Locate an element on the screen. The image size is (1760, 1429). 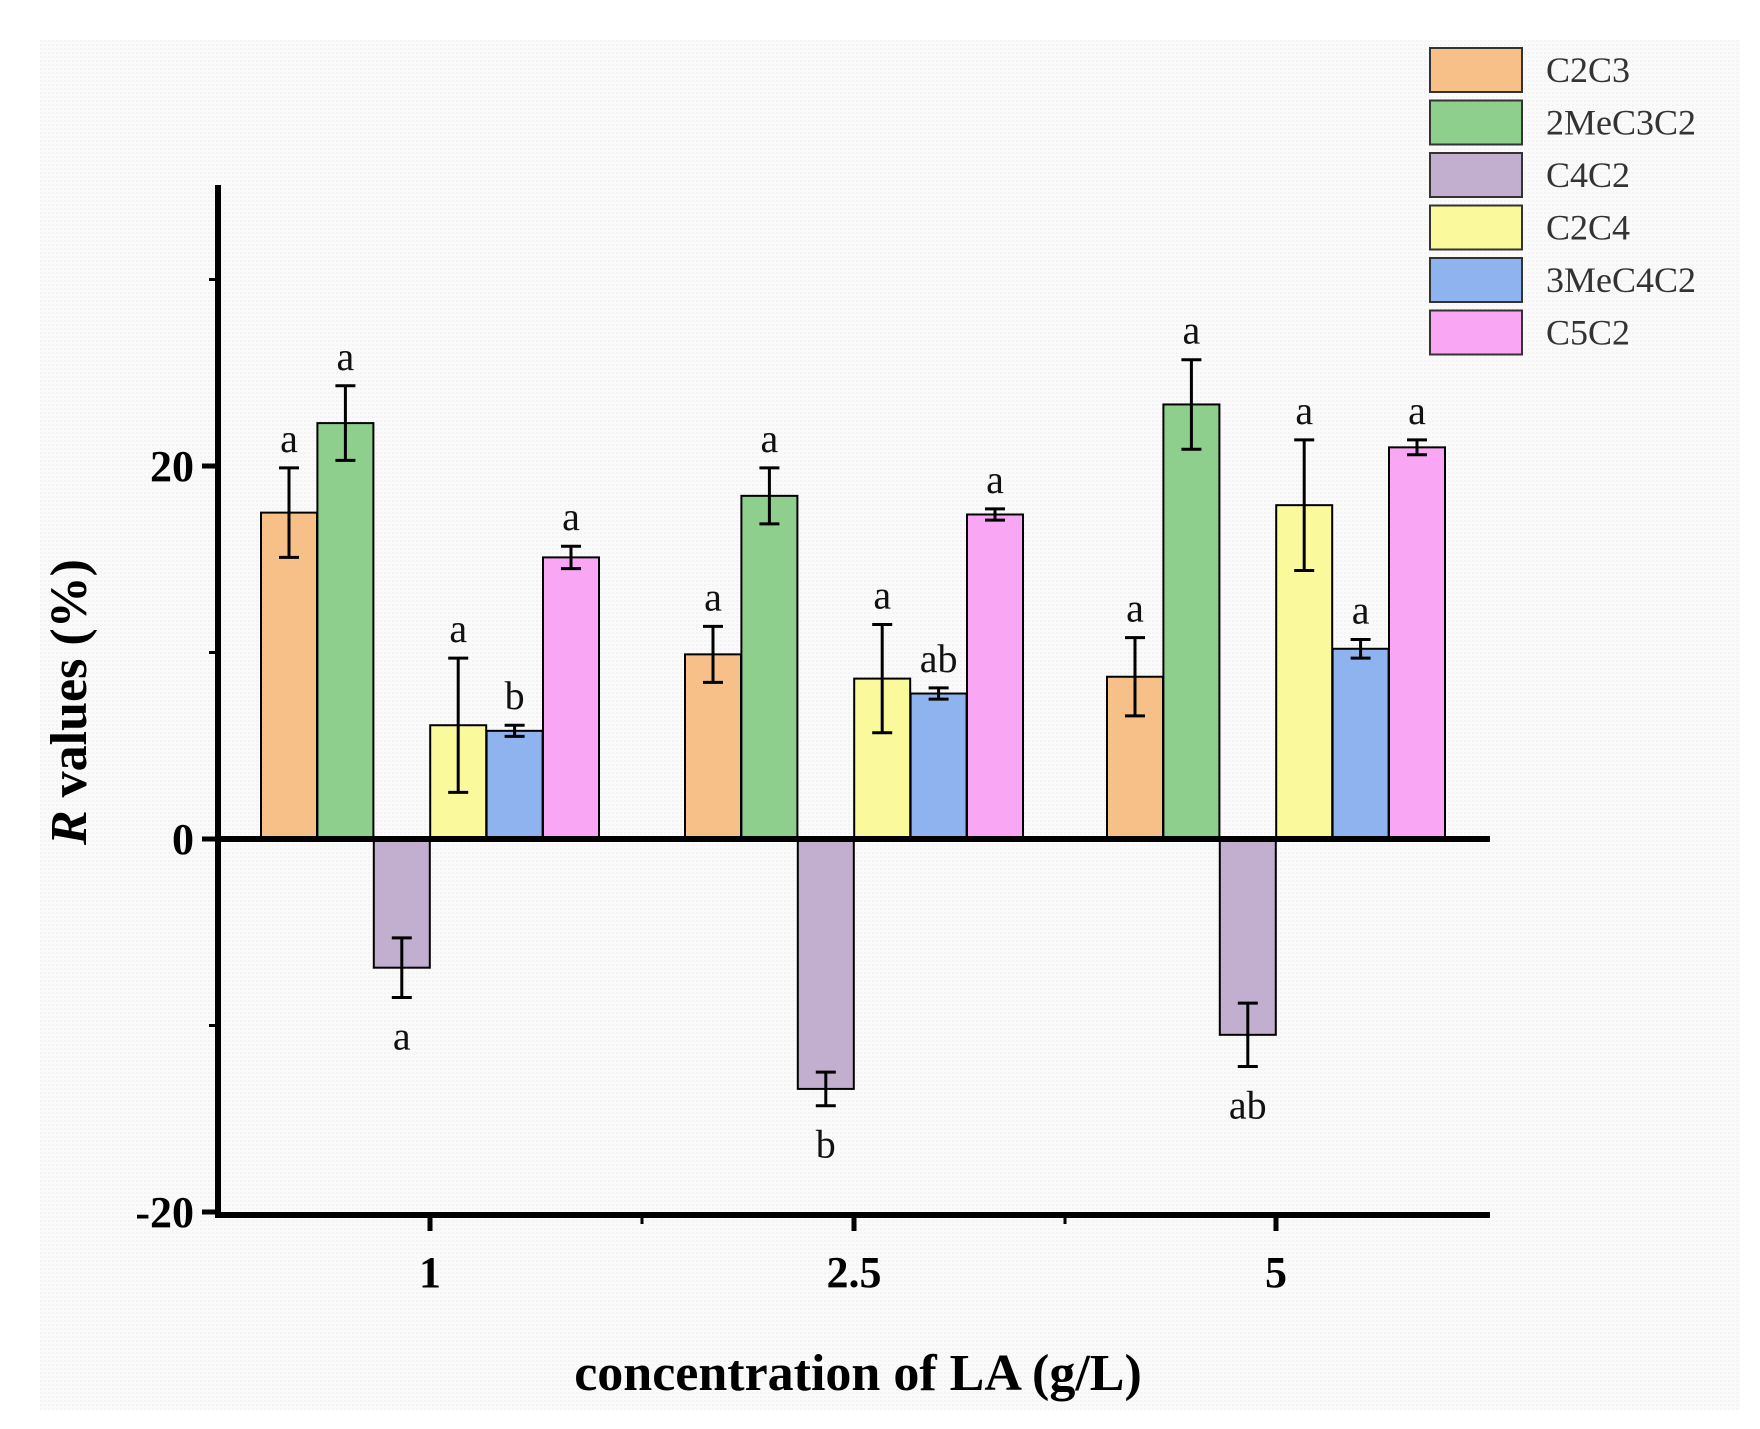
error-bar-C2C3-2.5 is located at coordinates (713, 654).